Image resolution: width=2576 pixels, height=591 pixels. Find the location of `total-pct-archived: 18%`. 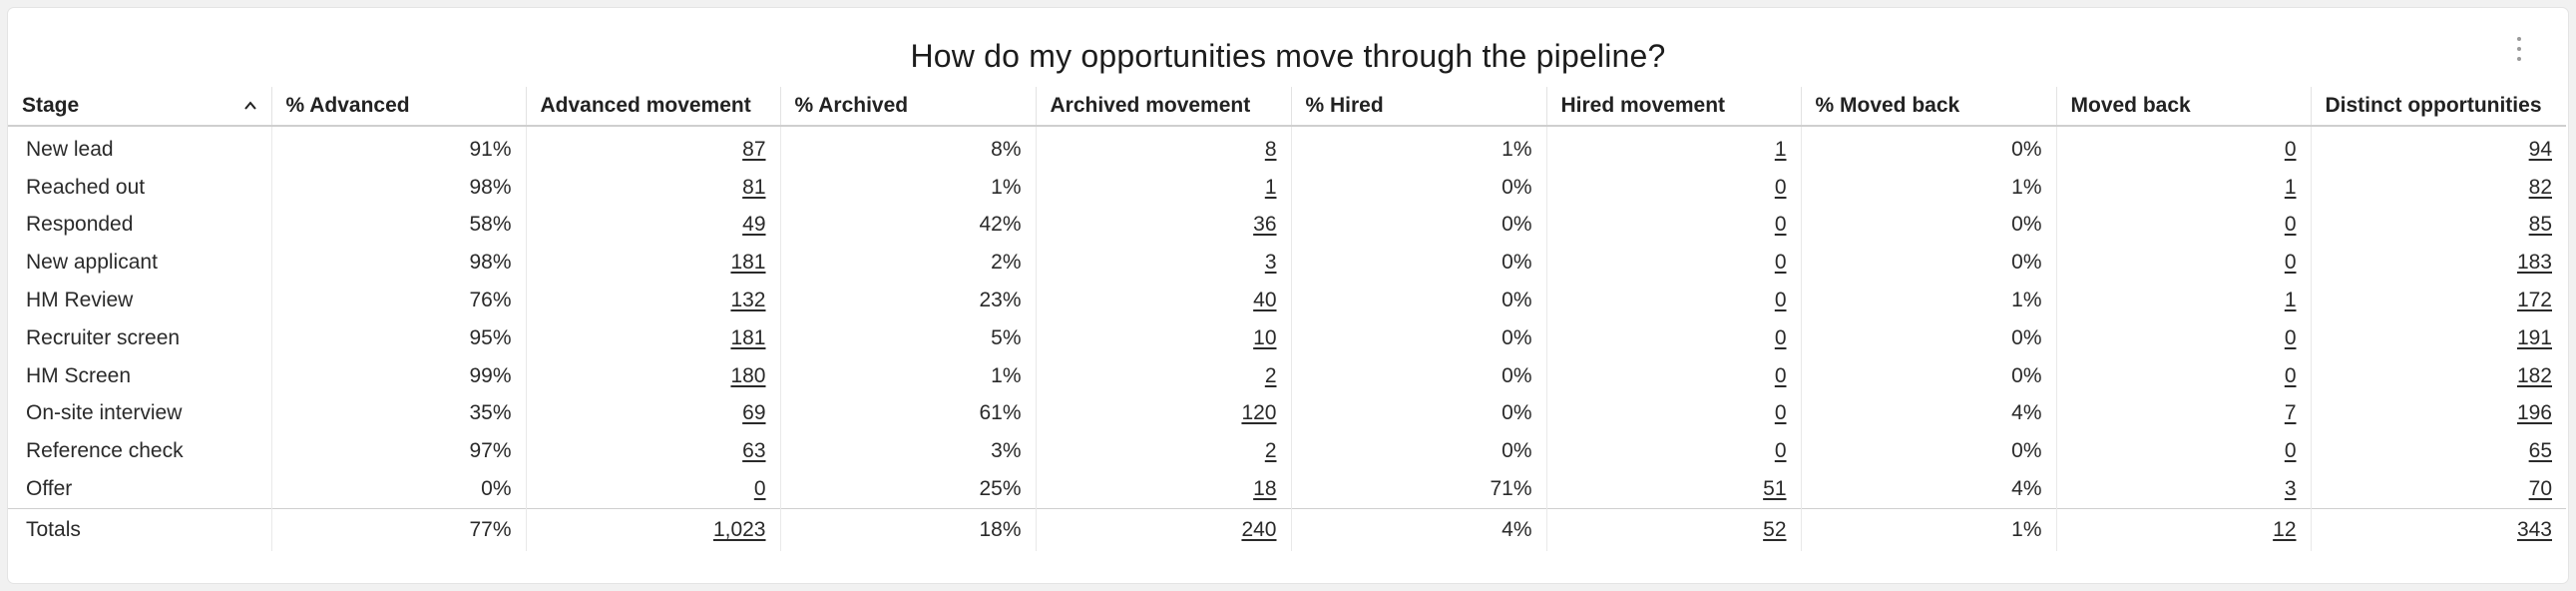

total-pct-archived: 18% is located at coordinates (907, 529).